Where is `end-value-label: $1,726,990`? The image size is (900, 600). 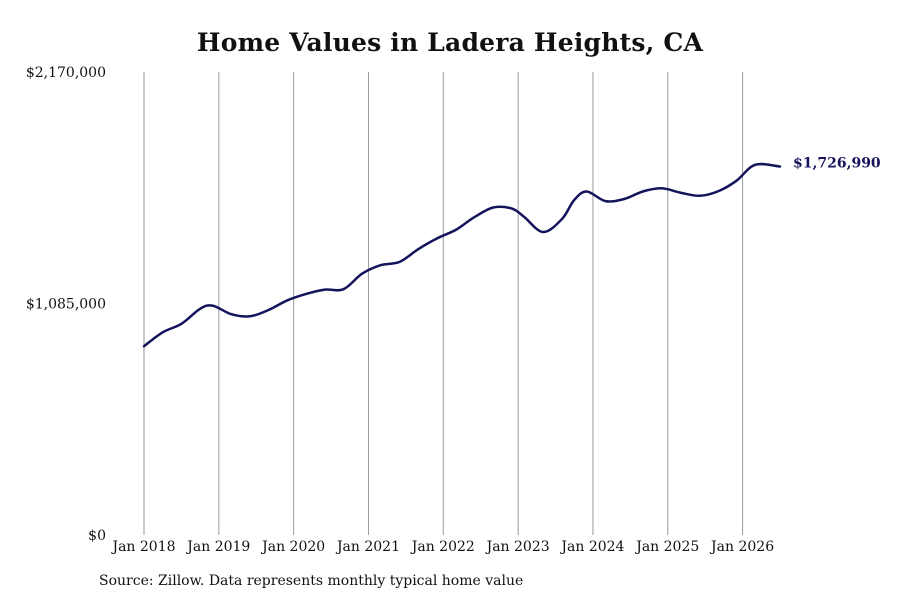
end-value-label: $1,726,990 is located at coordinates (837, 164).